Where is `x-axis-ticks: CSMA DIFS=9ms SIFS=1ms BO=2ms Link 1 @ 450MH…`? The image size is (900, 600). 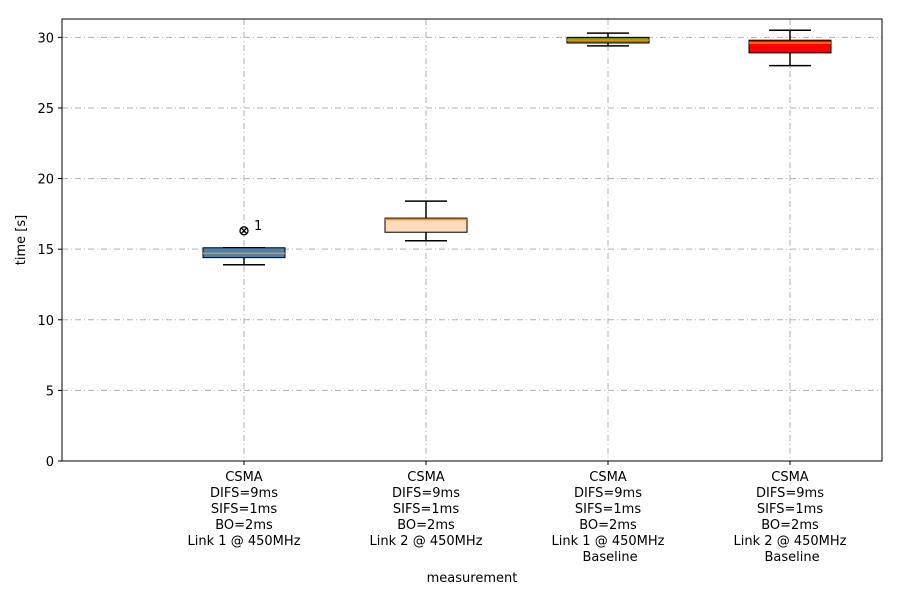 x-axis-ticks: CSMA DIFS=9ms SIFS=1ms BO=2ms Link 1 @ 450MH… is located at coordinates (517, 513).